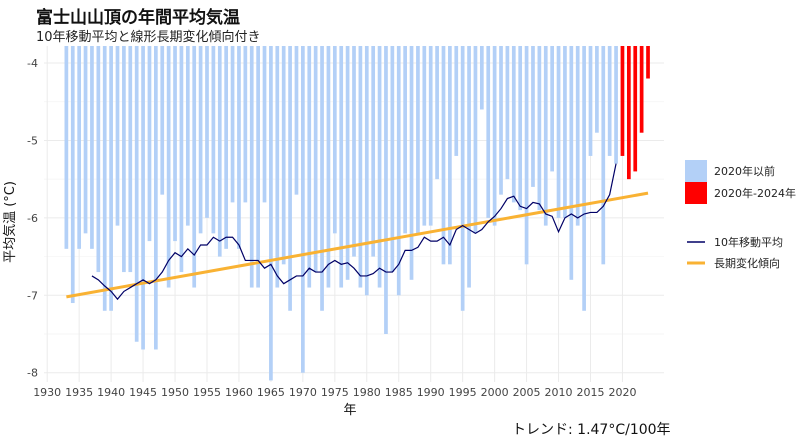 The width and height of the screenshot is (800, 445). Describe the element at coordinates (148, 37) in the screenshot. I see `chart-subtitle: 10年移動平均と線形長期変化傾向付き` at that location.